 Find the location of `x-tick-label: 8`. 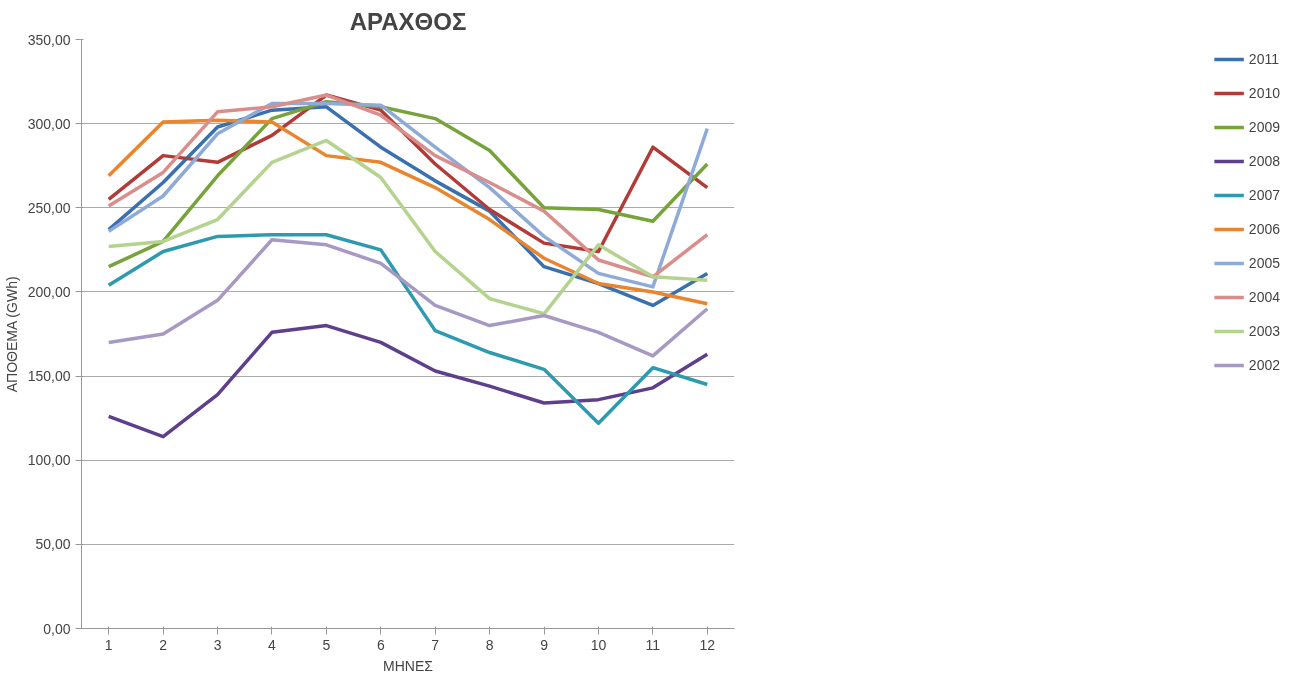

x-tick-label: 8 is located at coordinates (489, 644).